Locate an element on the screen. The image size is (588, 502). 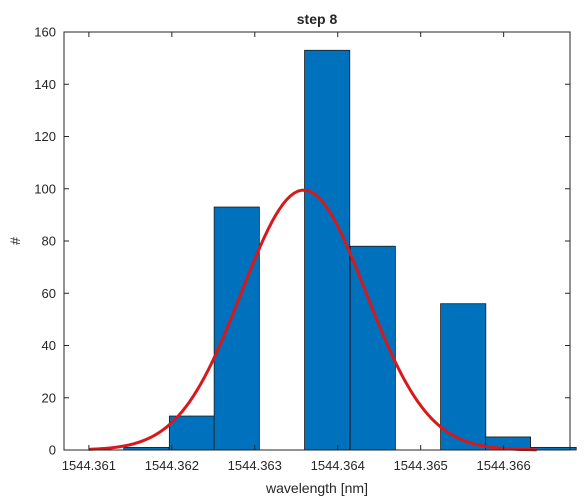
x-tick-label: 1544.364 is located at coordinates (338, 465).